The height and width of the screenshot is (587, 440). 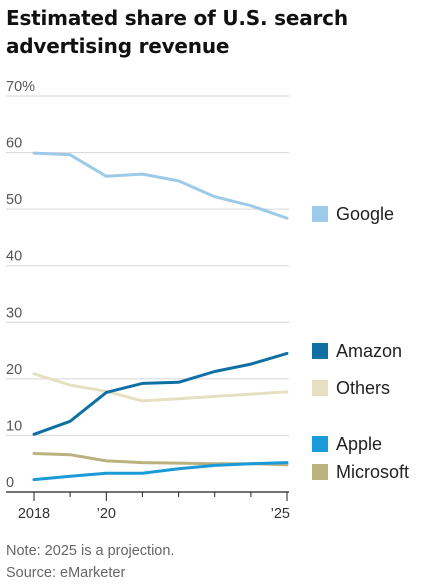 I want to click on legend-label: Amazon, so click(x=369, y=351).